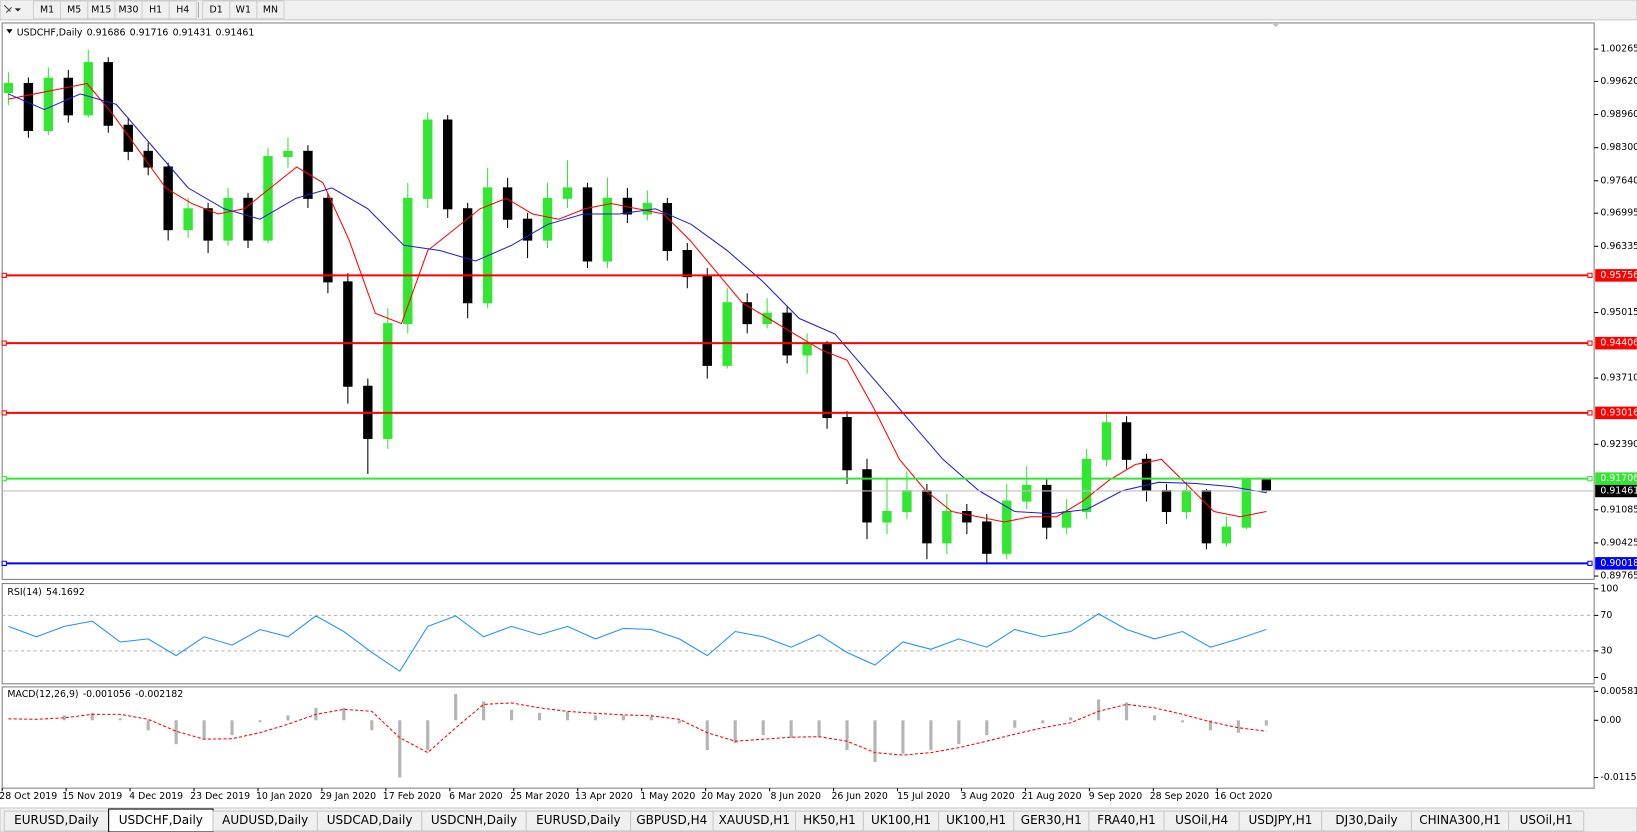 The image size is (1637, 832). What do you see at coordinates (9, 31) in the screenshot?
I see `symbol-dropdown` at bounding box center [9, 31].